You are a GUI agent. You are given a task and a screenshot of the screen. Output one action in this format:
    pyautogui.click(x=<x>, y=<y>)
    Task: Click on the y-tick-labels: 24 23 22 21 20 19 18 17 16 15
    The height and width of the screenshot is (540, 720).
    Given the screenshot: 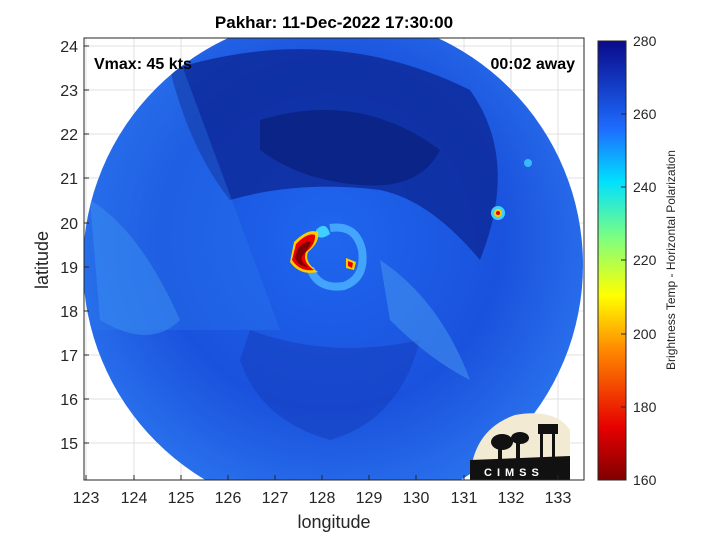 What is the action you would take?
    pyautogui.click(x=69, y=246)
    